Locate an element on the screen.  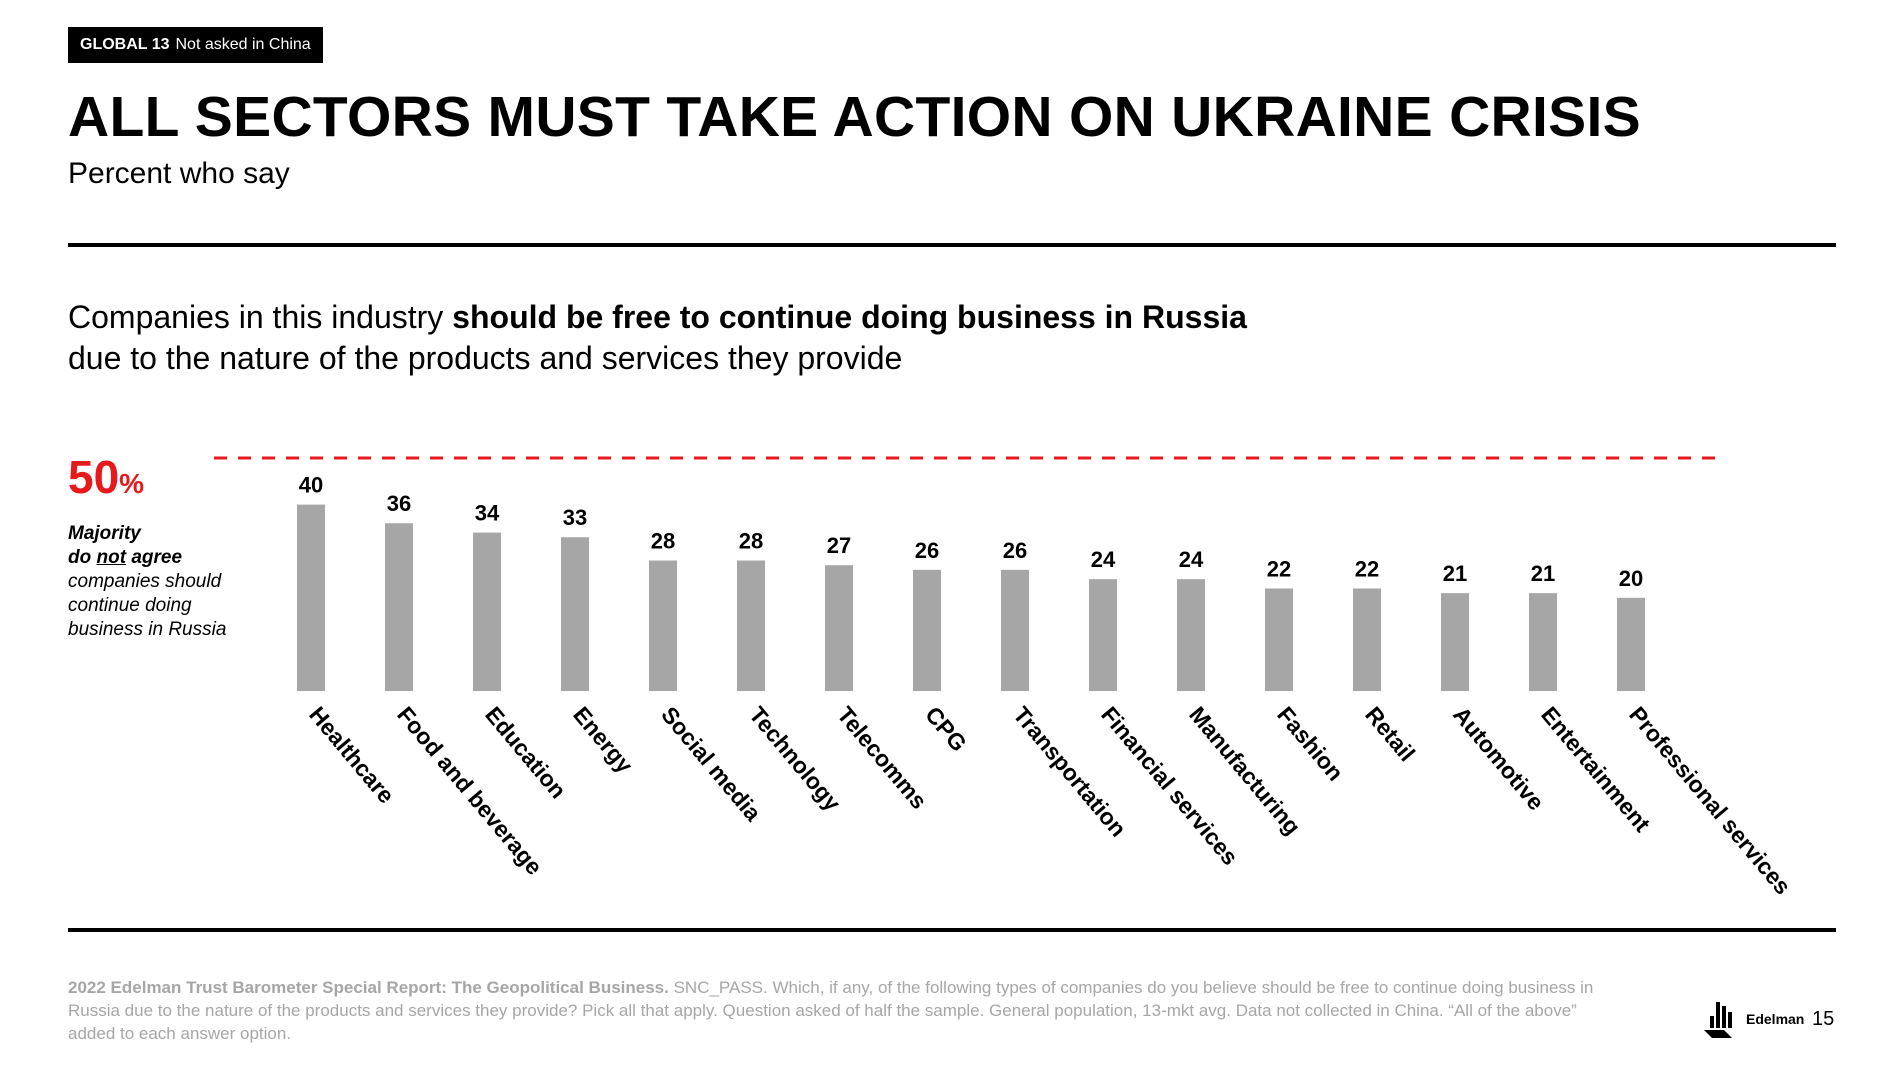
badge-note: Not asked in China is located at coordinates (243, 44).